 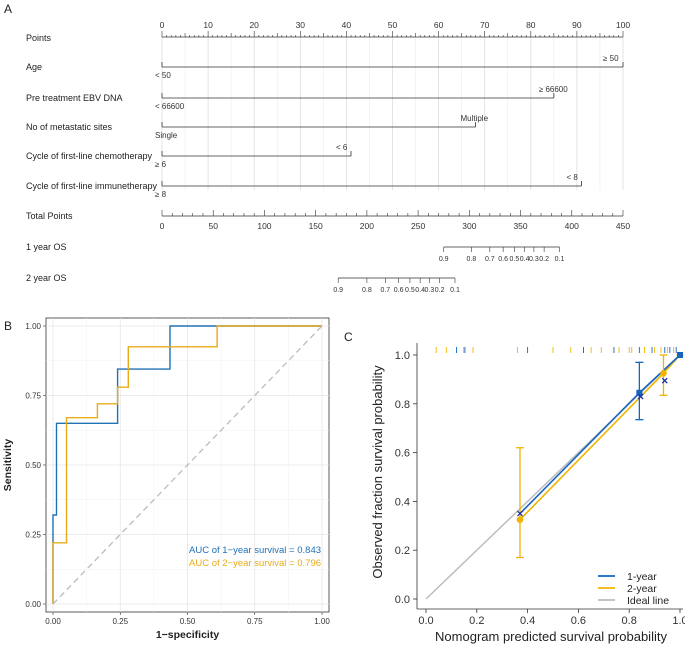 I want to click on level-label: Single, so click(x=166, y=135).